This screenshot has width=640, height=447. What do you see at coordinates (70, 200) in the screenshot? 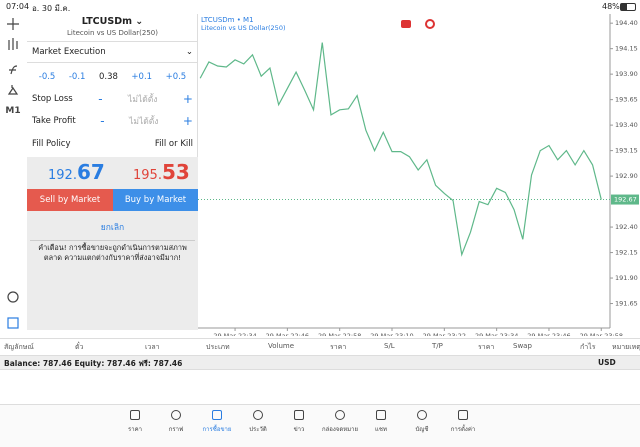
I see `sell-button: Sell by Market` at bounding box center [70, 200].